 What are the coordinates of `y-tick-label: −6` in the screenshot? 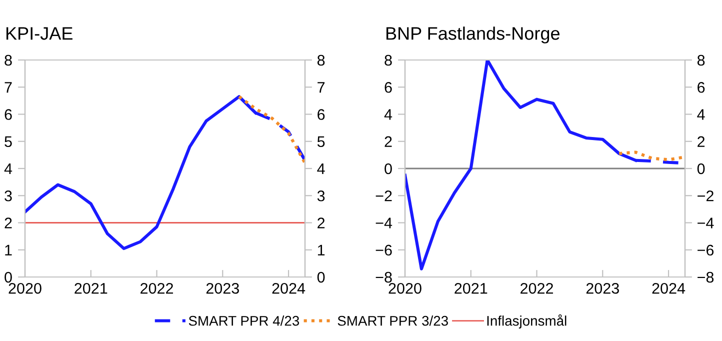 It's located at (384, 250).